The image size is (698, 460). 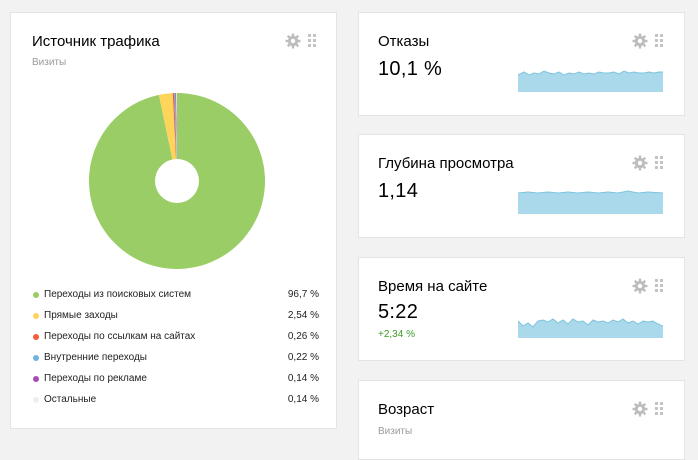 I want to click on legend-item: Переходы из поисковых систем 96,7 %, so click(x=177, y=298).